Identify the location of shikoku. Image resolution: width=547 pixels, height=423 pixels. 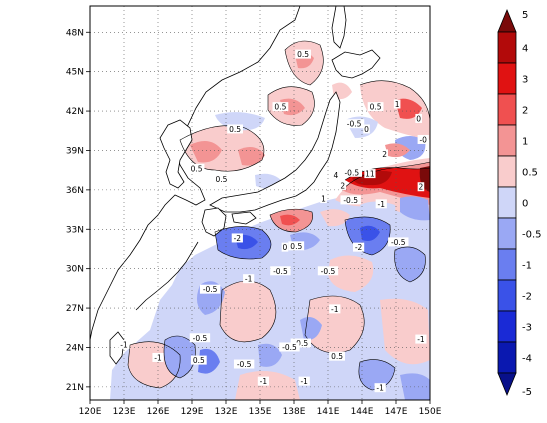
(244, 218).